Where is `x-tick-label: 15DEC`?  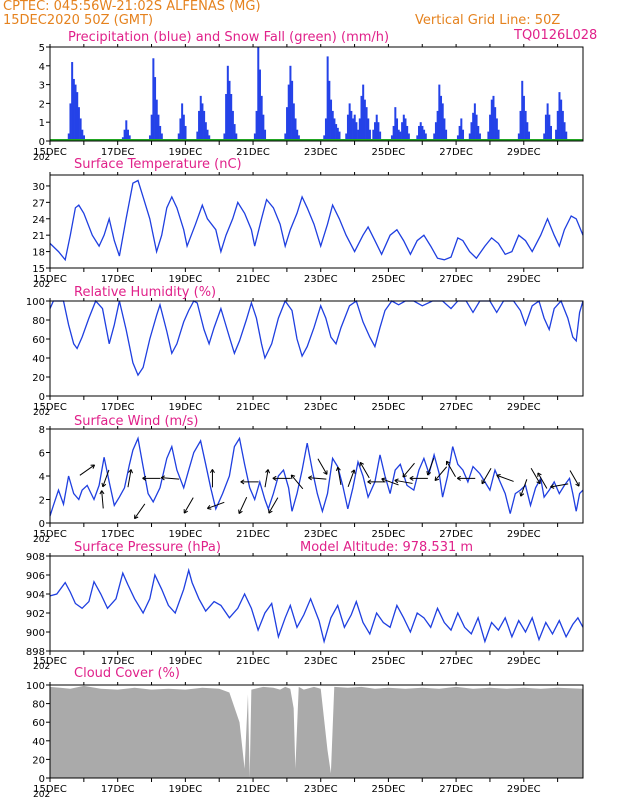 x-tick-label: 15DEC is located at coordinates (50, 661).